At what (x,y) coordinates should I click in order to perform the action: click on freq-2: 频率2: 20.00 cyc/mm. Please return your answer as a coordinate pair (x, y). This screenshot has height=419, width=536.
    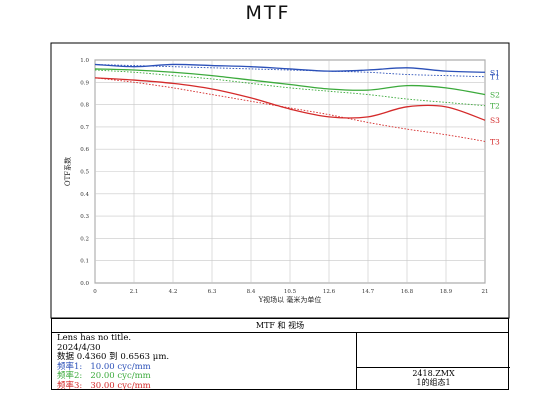
    Looking at the image, I should click on (104, 376).